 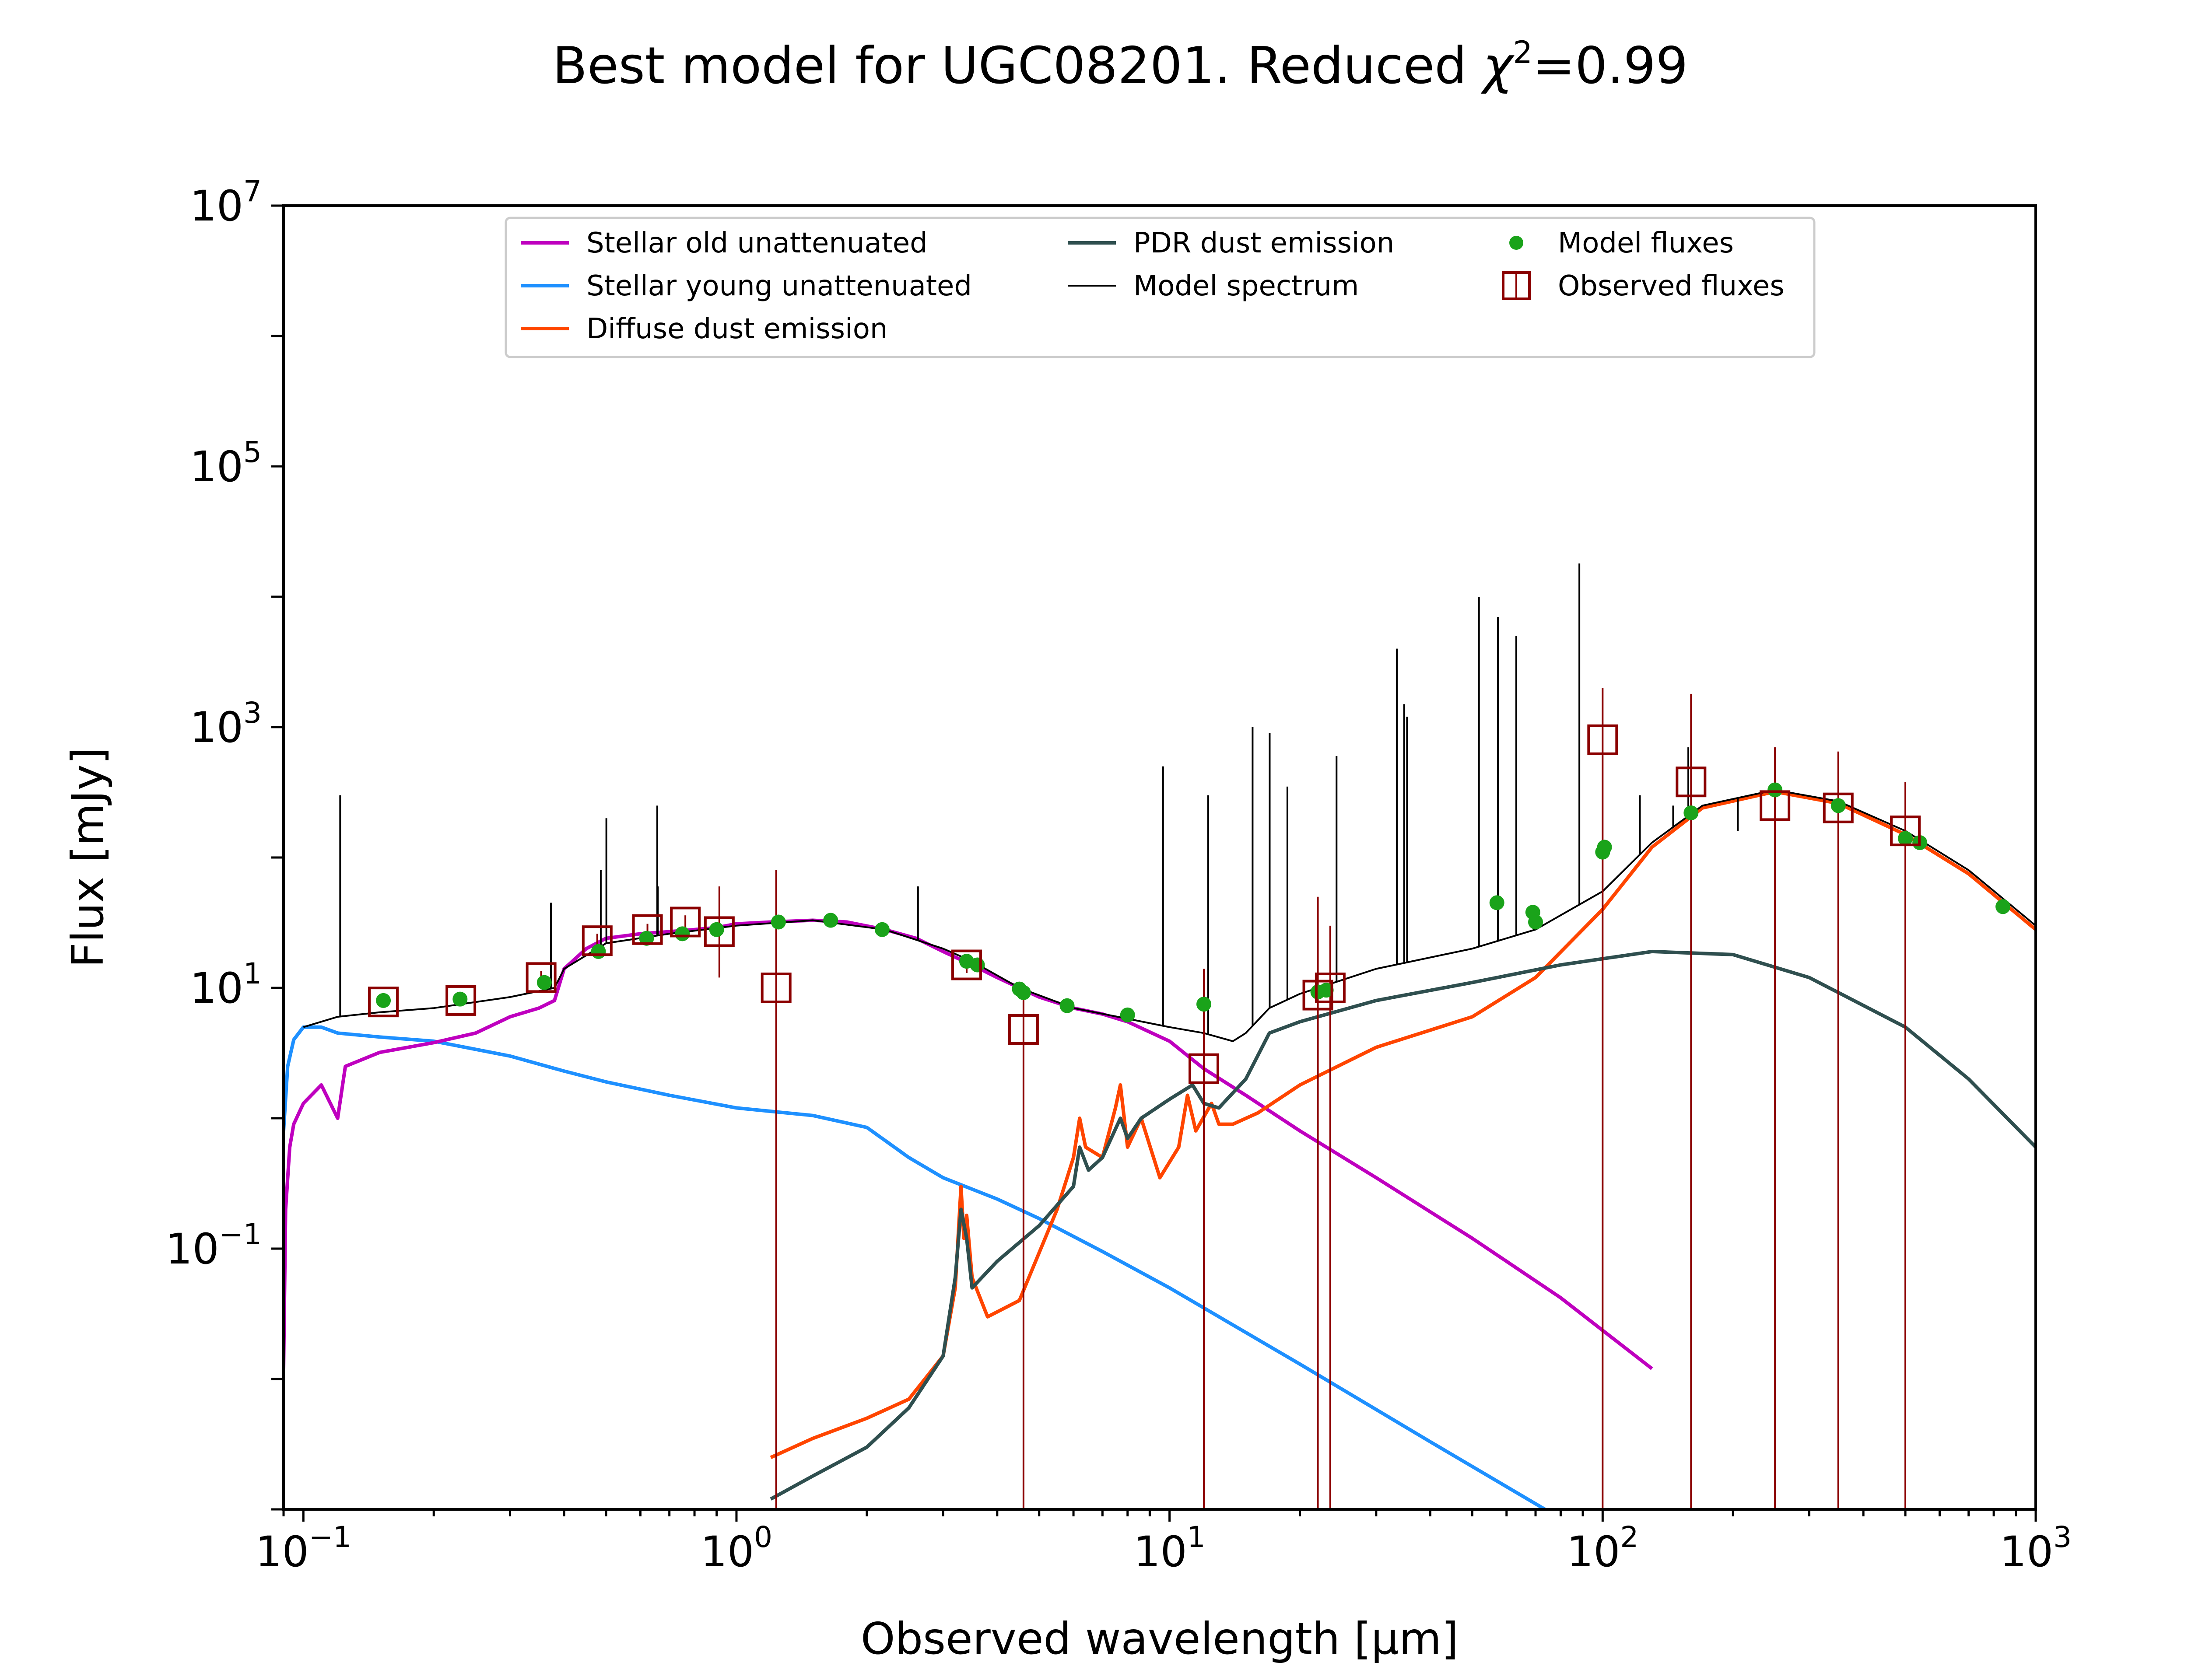 What do you see at coordinates (214, 1246) in the screenshot?
I see `y-tick-label: 10⁻¹` at bounding box center [214, 1246].